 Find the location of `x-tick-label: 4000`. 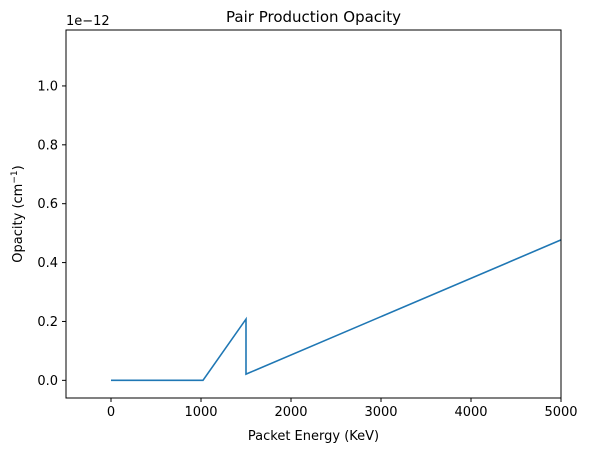

x-tick-label: 4000 is located at coordinates (470, 412).